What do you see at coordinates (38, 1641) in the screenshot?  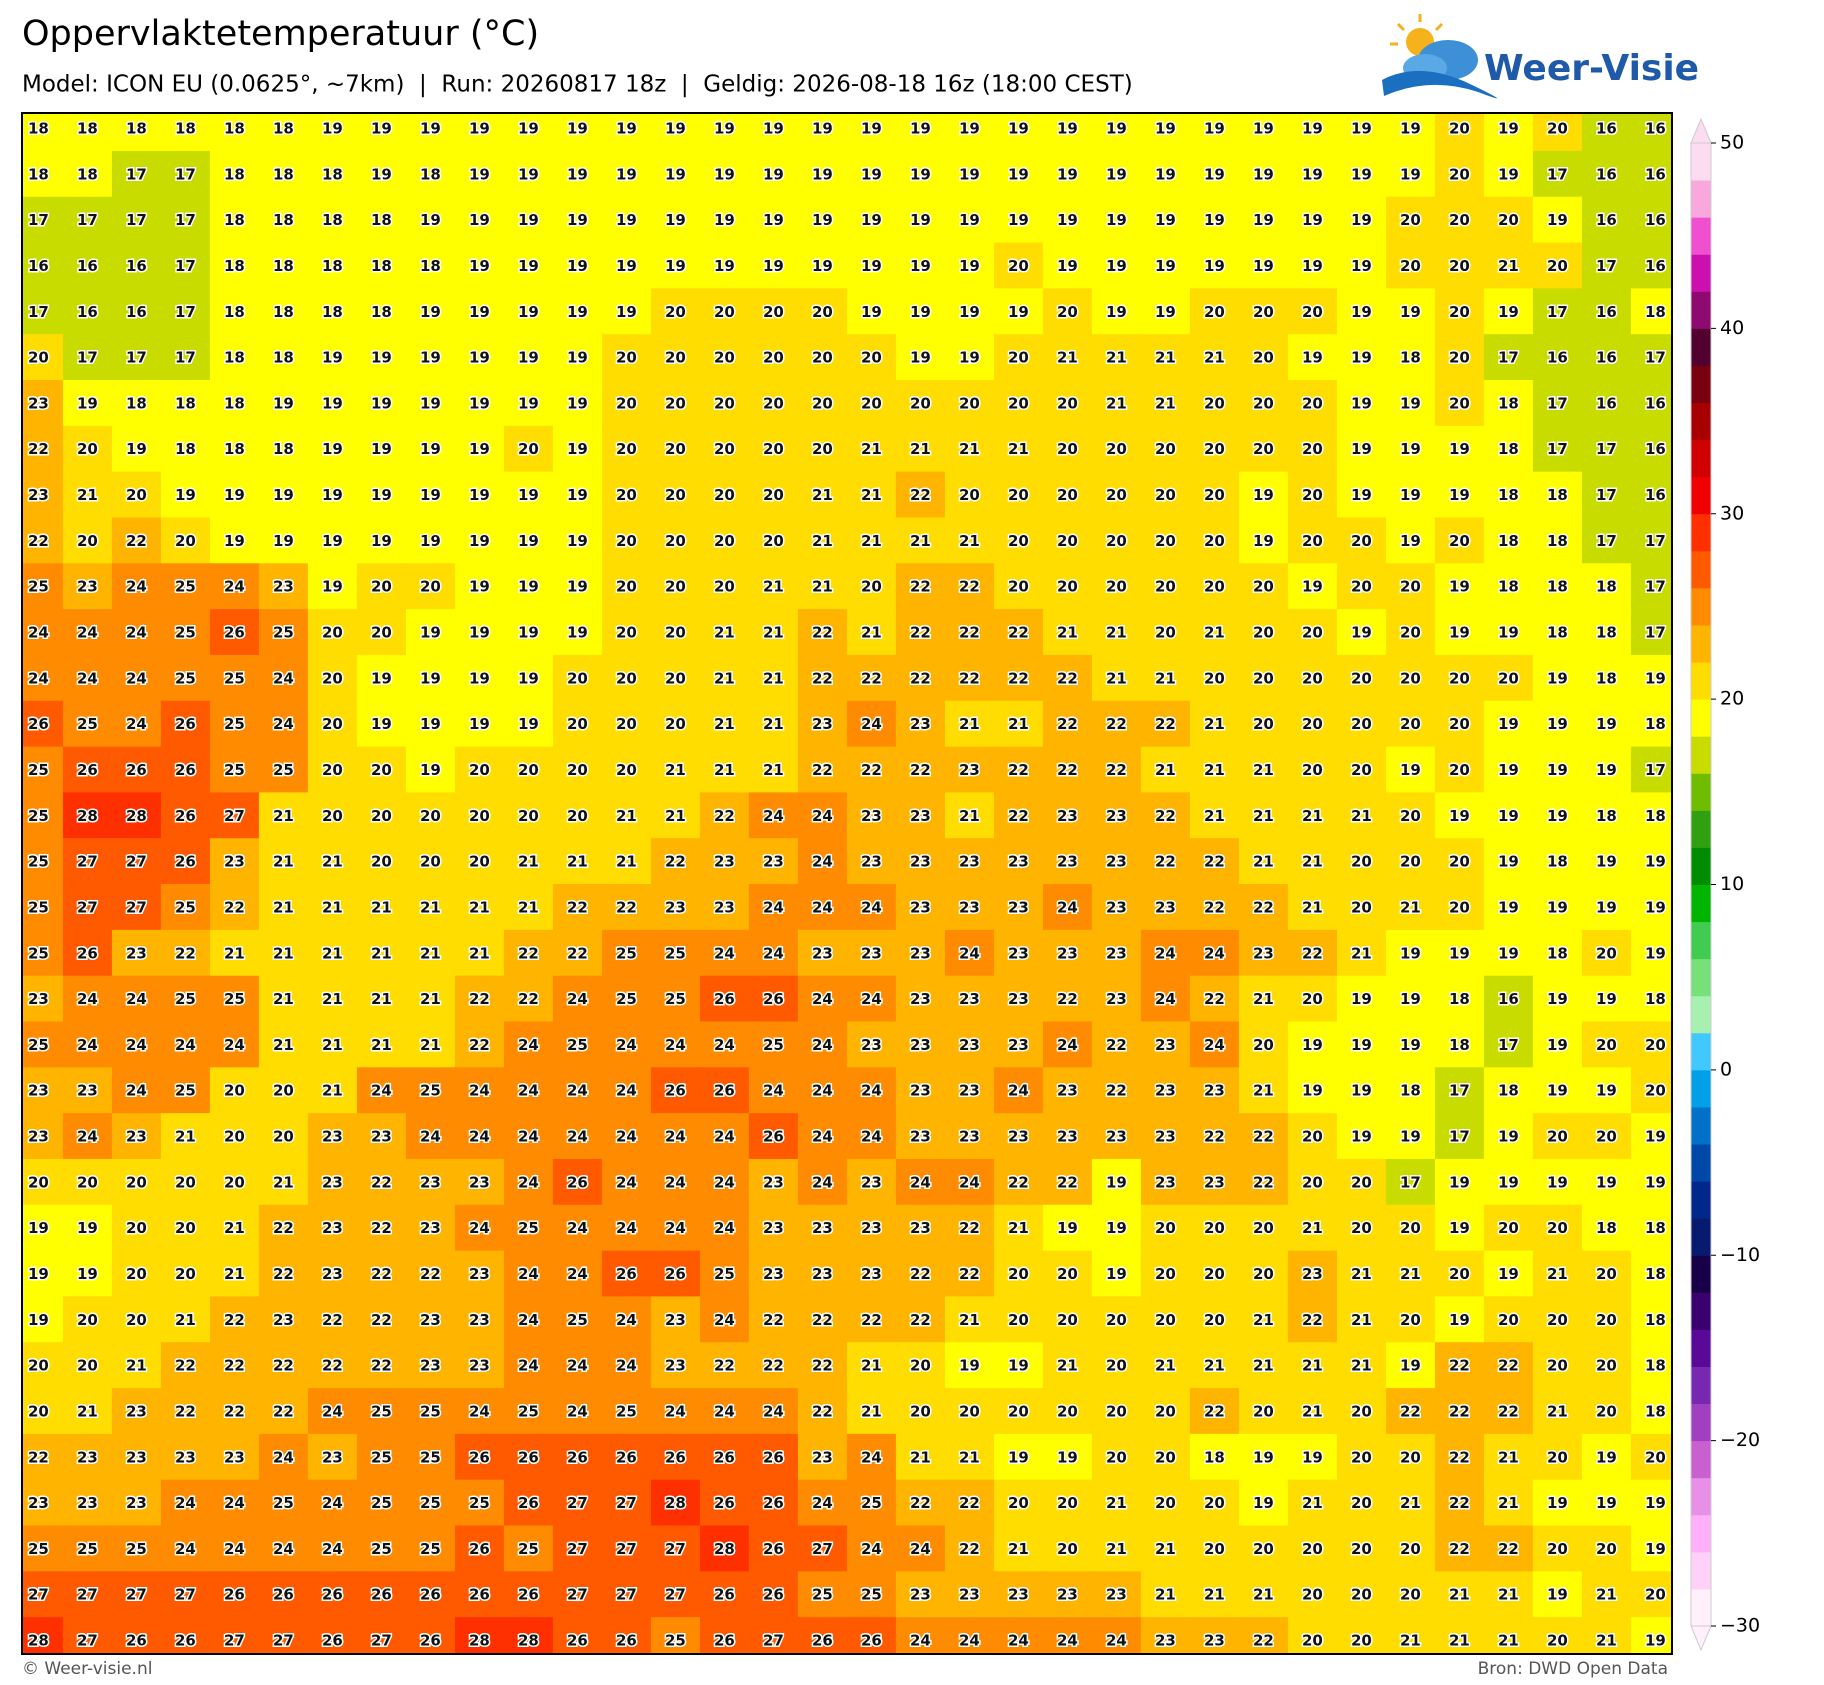 I see `temperature-label: 28` at bounding box center [38, 1641].